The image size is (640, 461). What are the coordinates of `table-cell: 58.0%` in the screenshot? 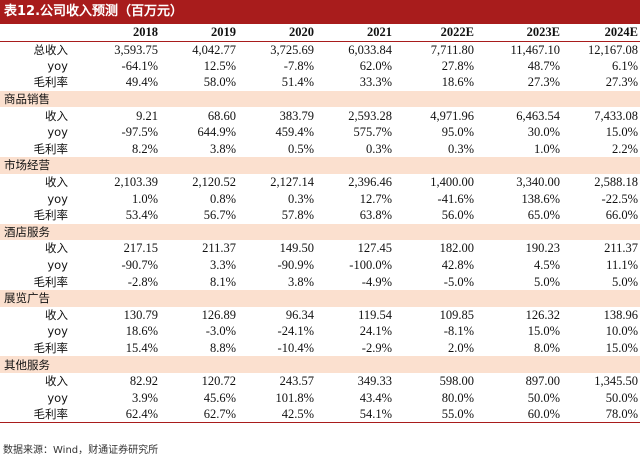 It's located at (219, 82).